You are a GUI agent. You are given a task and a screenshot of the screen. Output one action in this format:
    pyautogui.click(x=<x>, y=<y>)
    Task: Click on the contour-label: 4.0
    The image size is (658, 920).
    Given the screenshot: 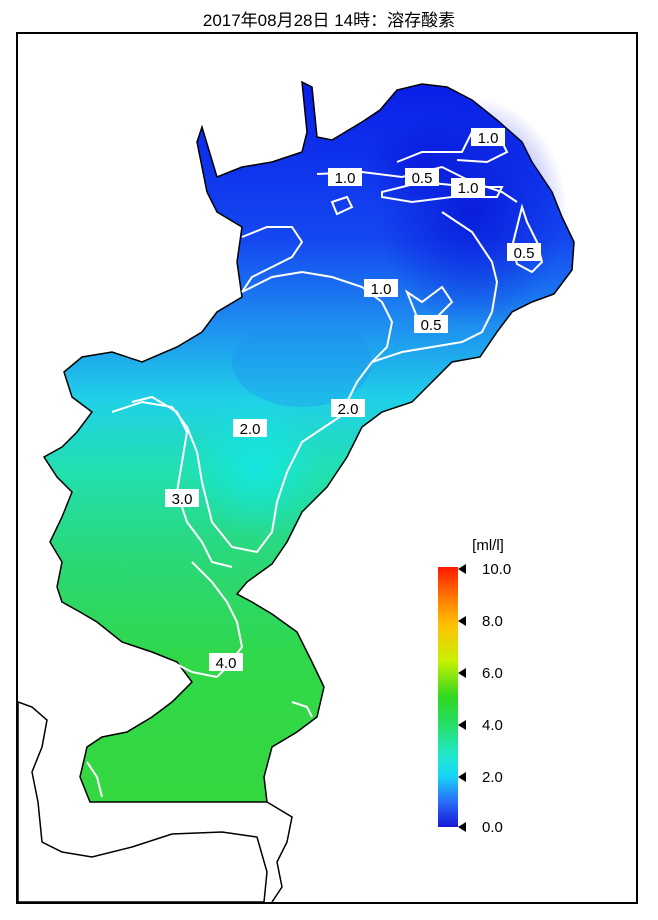 What is the action you would take?
    pyautogui.click(x=226, y=662)
    